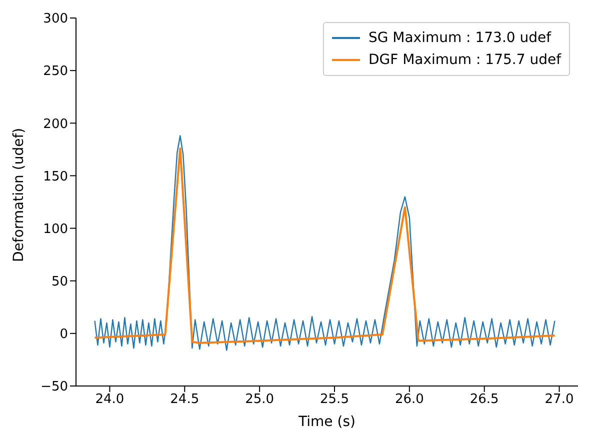 The width and height of the screenshot is (596, 444). I want to click on y-tick-label: 50, so click(59, 282).